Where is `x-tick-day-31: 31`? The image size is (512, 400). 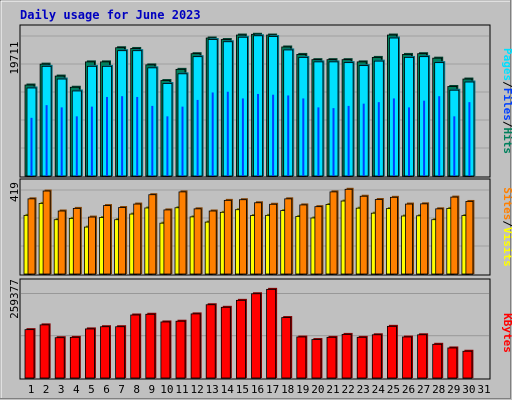 x-tick-day-31: 31 is located at coordinates (483, 389).